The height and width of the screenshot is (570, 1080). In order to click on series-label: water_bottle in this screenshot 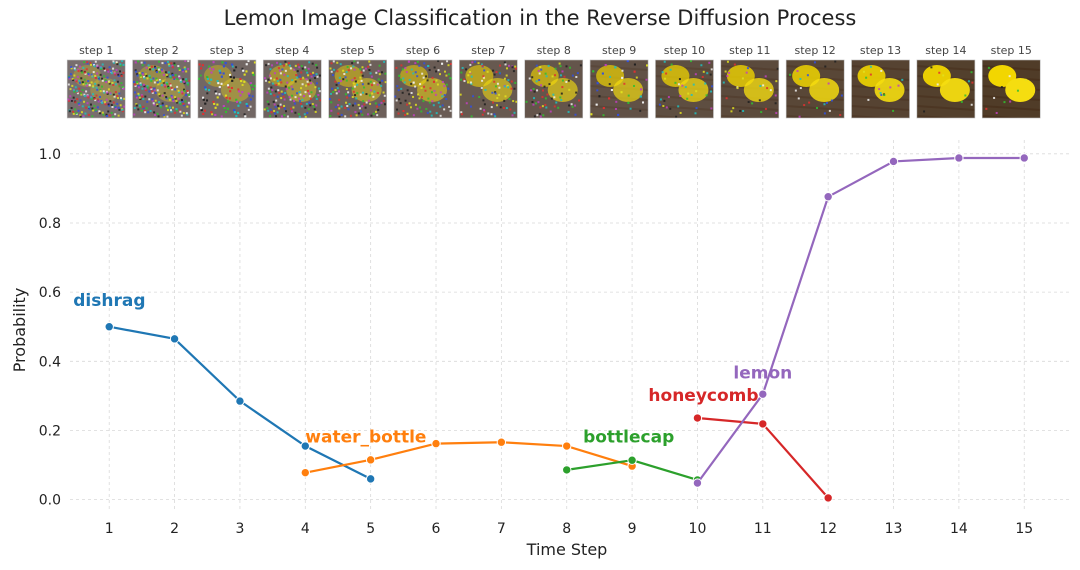, I will do `click(365, 438)`.